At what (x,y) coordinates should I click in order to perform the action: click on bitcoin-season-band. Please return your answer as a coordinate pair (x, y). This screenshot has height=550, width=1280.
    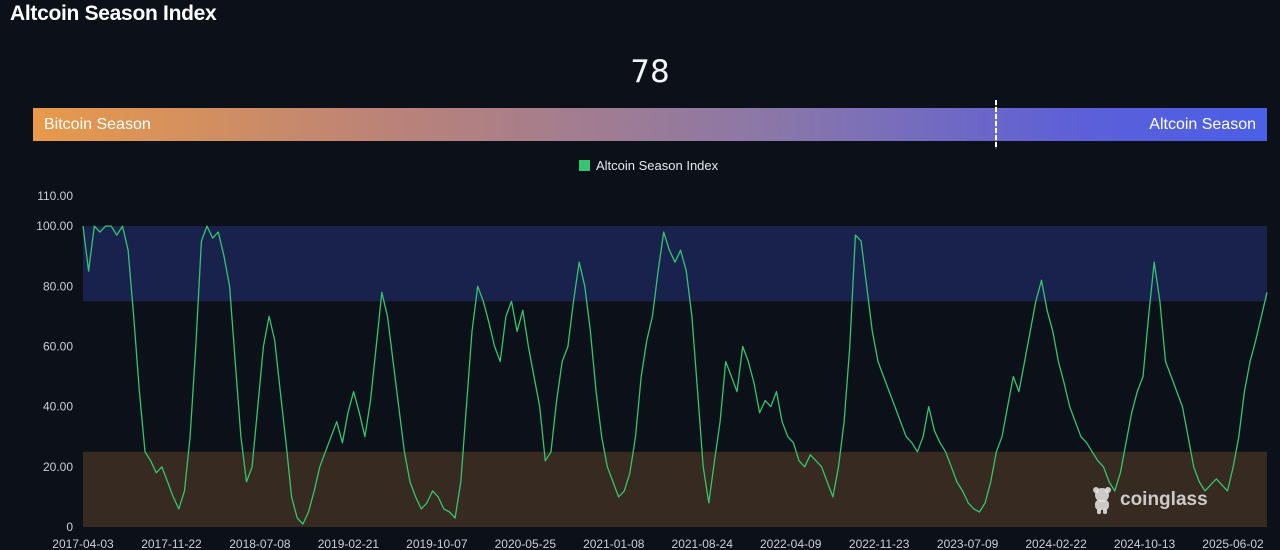
    Looking at the image, I should click on (675, 489).